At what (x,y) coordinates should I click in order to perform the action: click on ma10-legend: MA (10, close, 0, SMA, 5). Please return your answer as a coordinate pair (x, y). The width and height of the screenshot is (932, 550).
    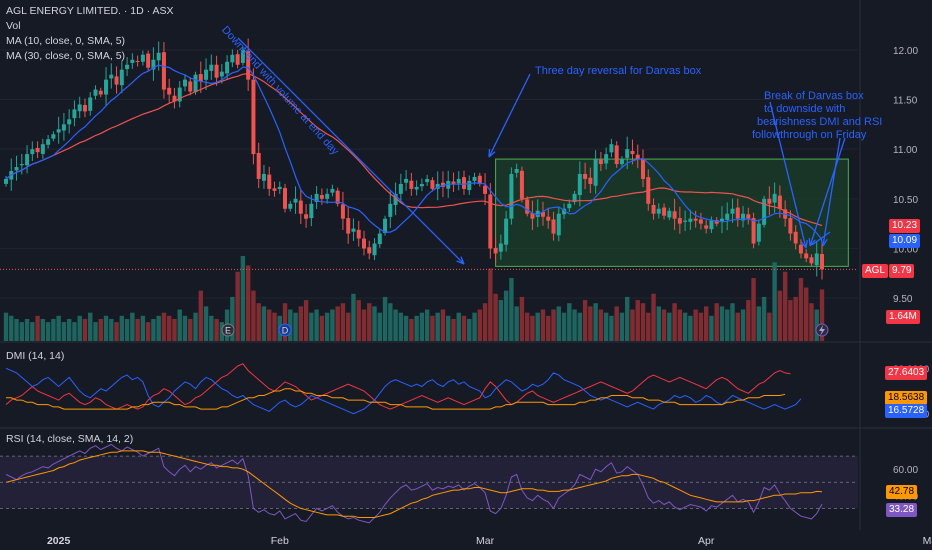
    Looking at the image, I should click on (66, 41).